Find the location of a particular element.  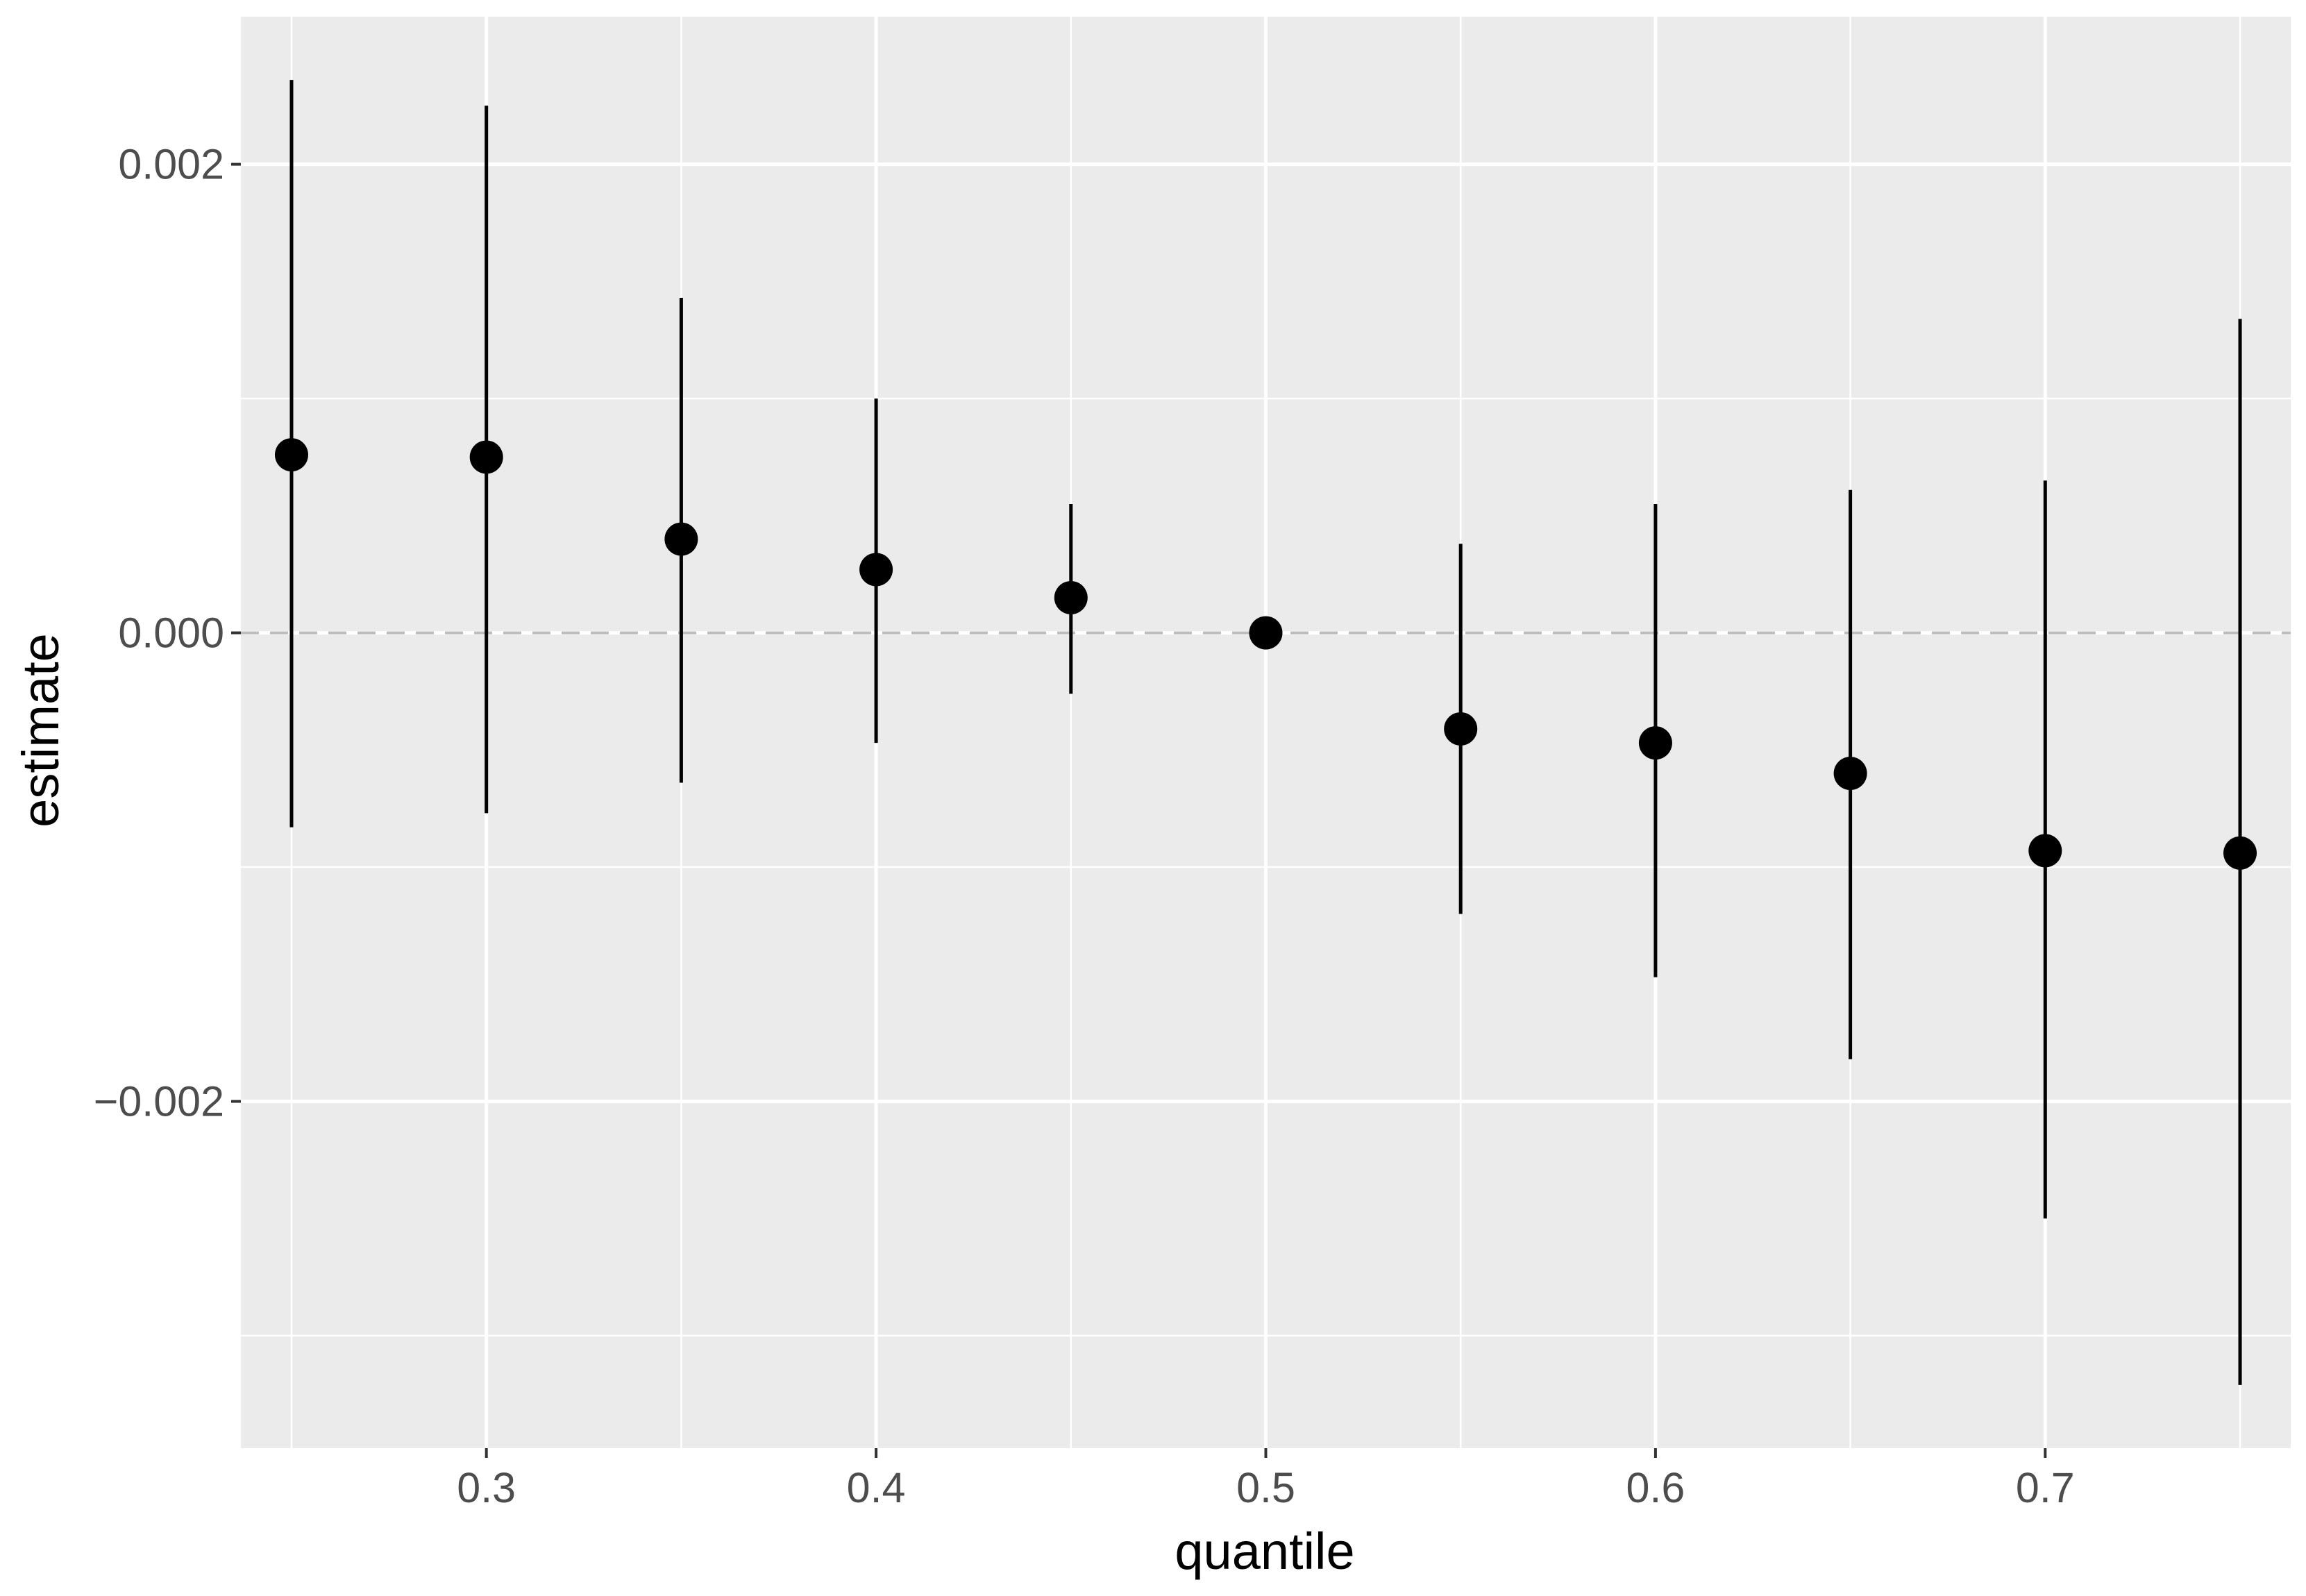

x-axis-title: quantile is located at coordinates (1264, 1551).